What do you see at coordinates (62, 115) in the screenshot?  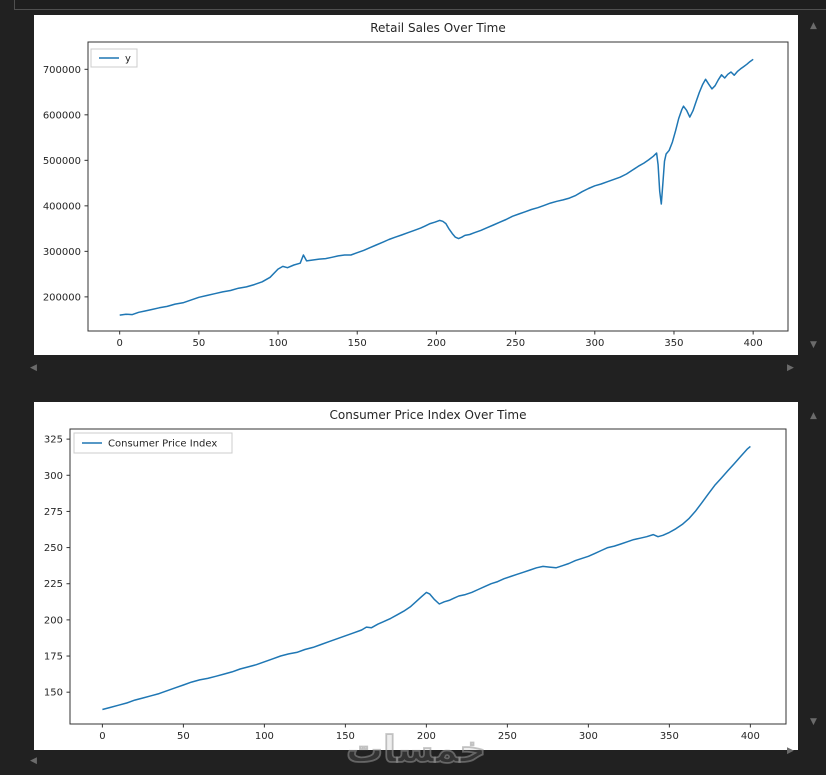 I see `y-tick-label: 600000` at bounding box center [62, 115].